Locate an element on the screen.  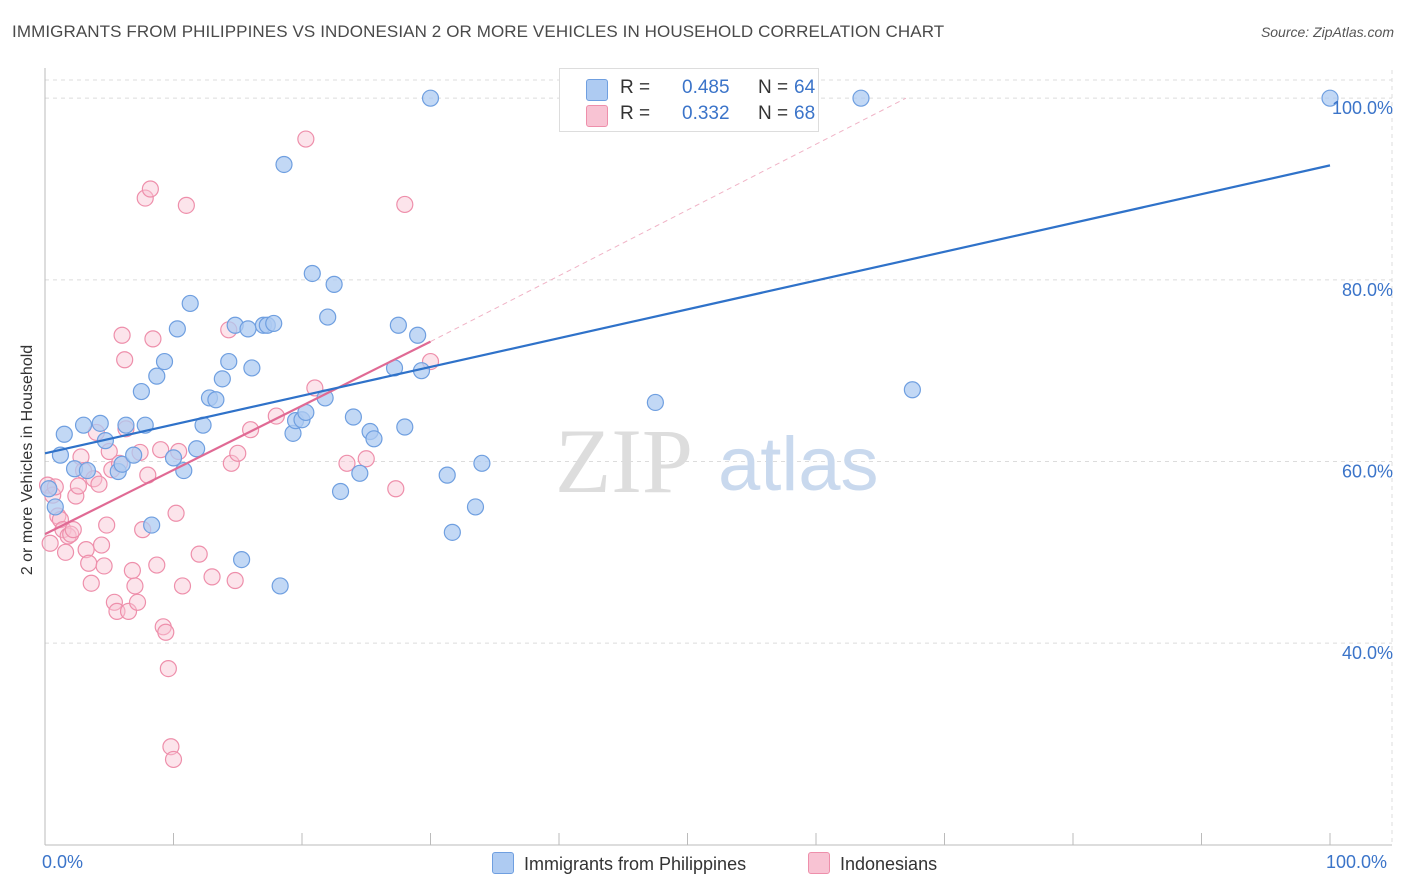
y-tick-label-60: 60.0% is located at coordinates (1367, 472).